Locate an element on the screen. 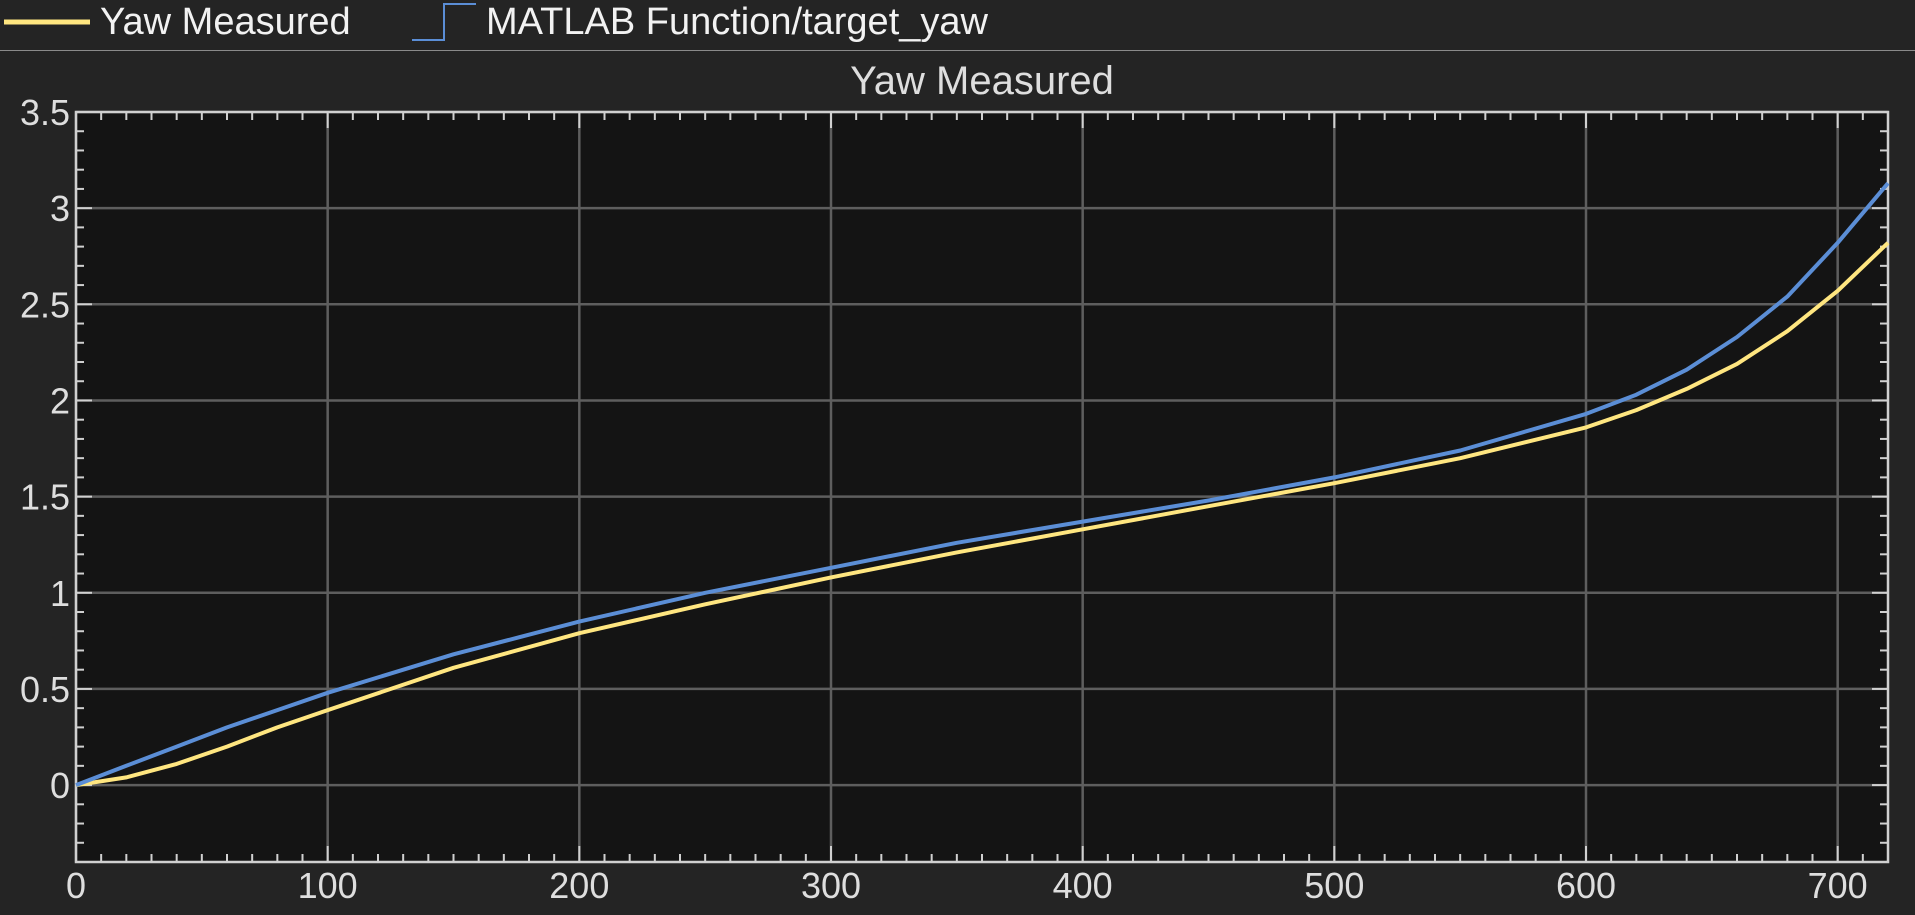 The image size is (1915, 915). y-tick-label: 3.5 is located at coordinates (45, 112).